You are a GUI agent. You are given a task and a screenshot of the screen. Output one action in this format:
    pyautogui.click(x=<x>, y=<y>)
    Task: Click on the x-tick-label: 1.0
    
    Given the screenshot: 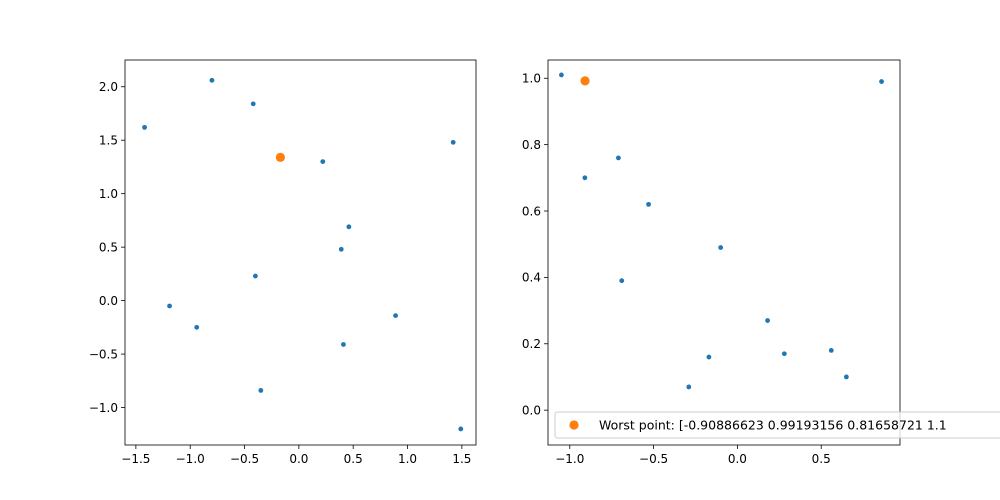 What is the action you would take?
    pyautogui.click(x=407, y=459)
    